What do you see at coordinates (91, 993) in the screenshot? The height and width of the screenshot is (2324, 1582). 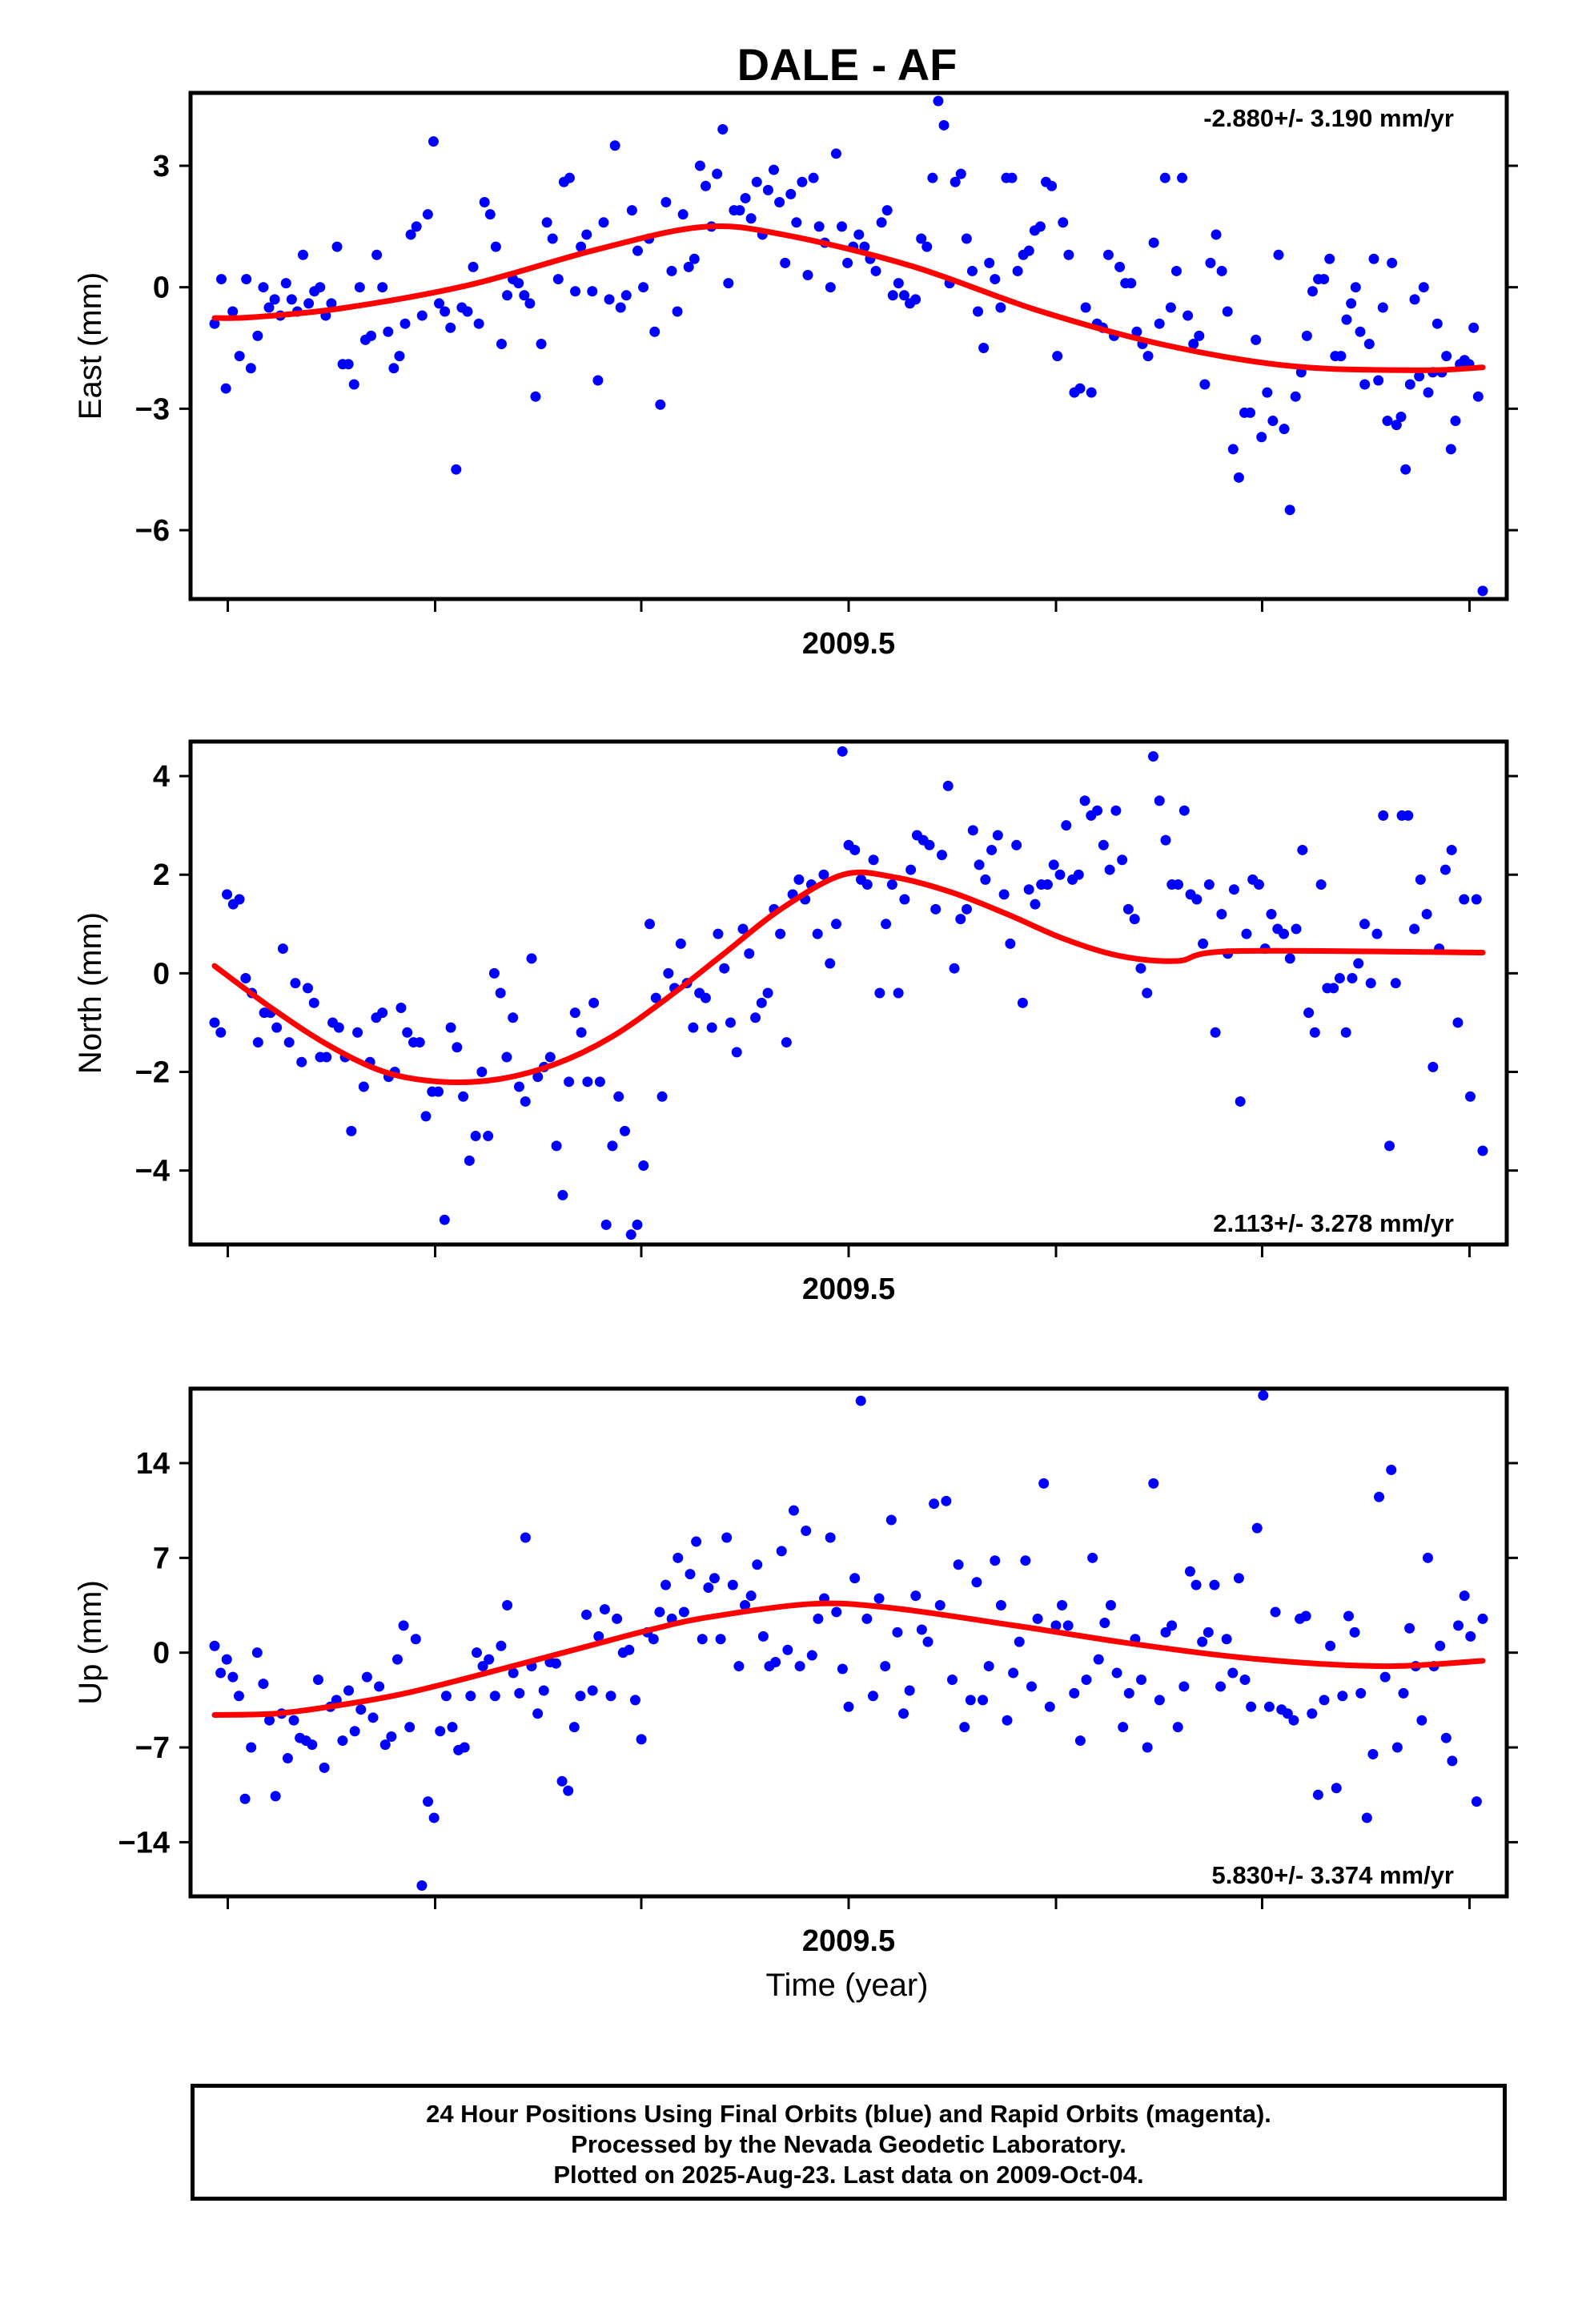 I see `y-axis-label: North (mm)` at bounding box center [91, 993].